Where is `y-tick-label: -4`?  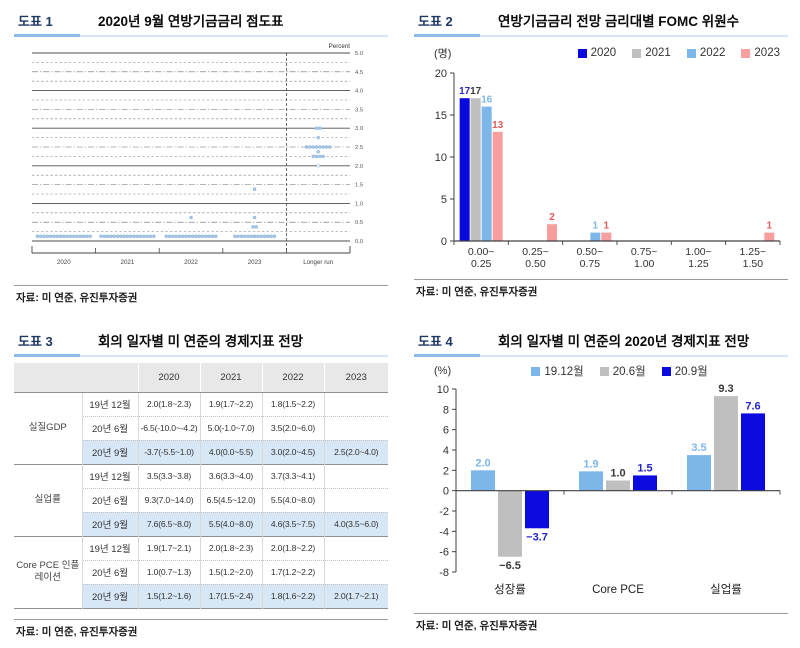 y-tick-label: -4 is located at coordinates (444, 532).